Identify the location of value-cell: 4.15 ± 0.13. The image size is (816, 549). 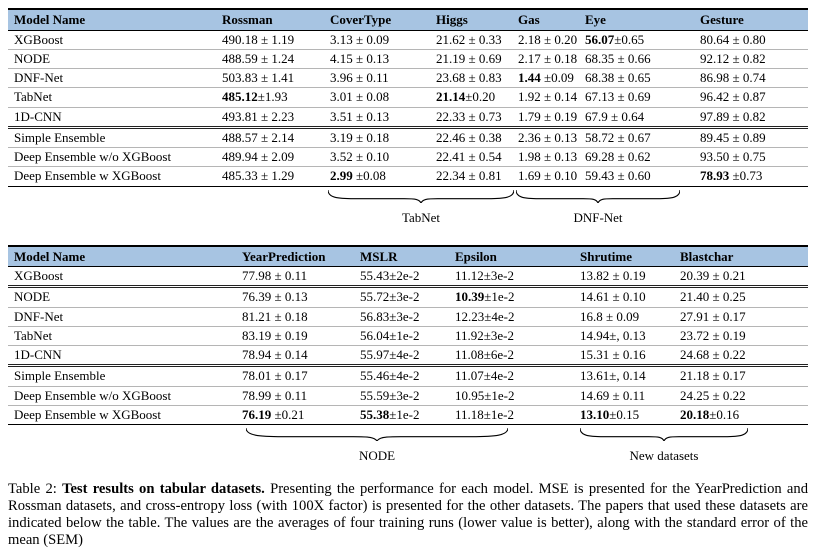
(377, 59).